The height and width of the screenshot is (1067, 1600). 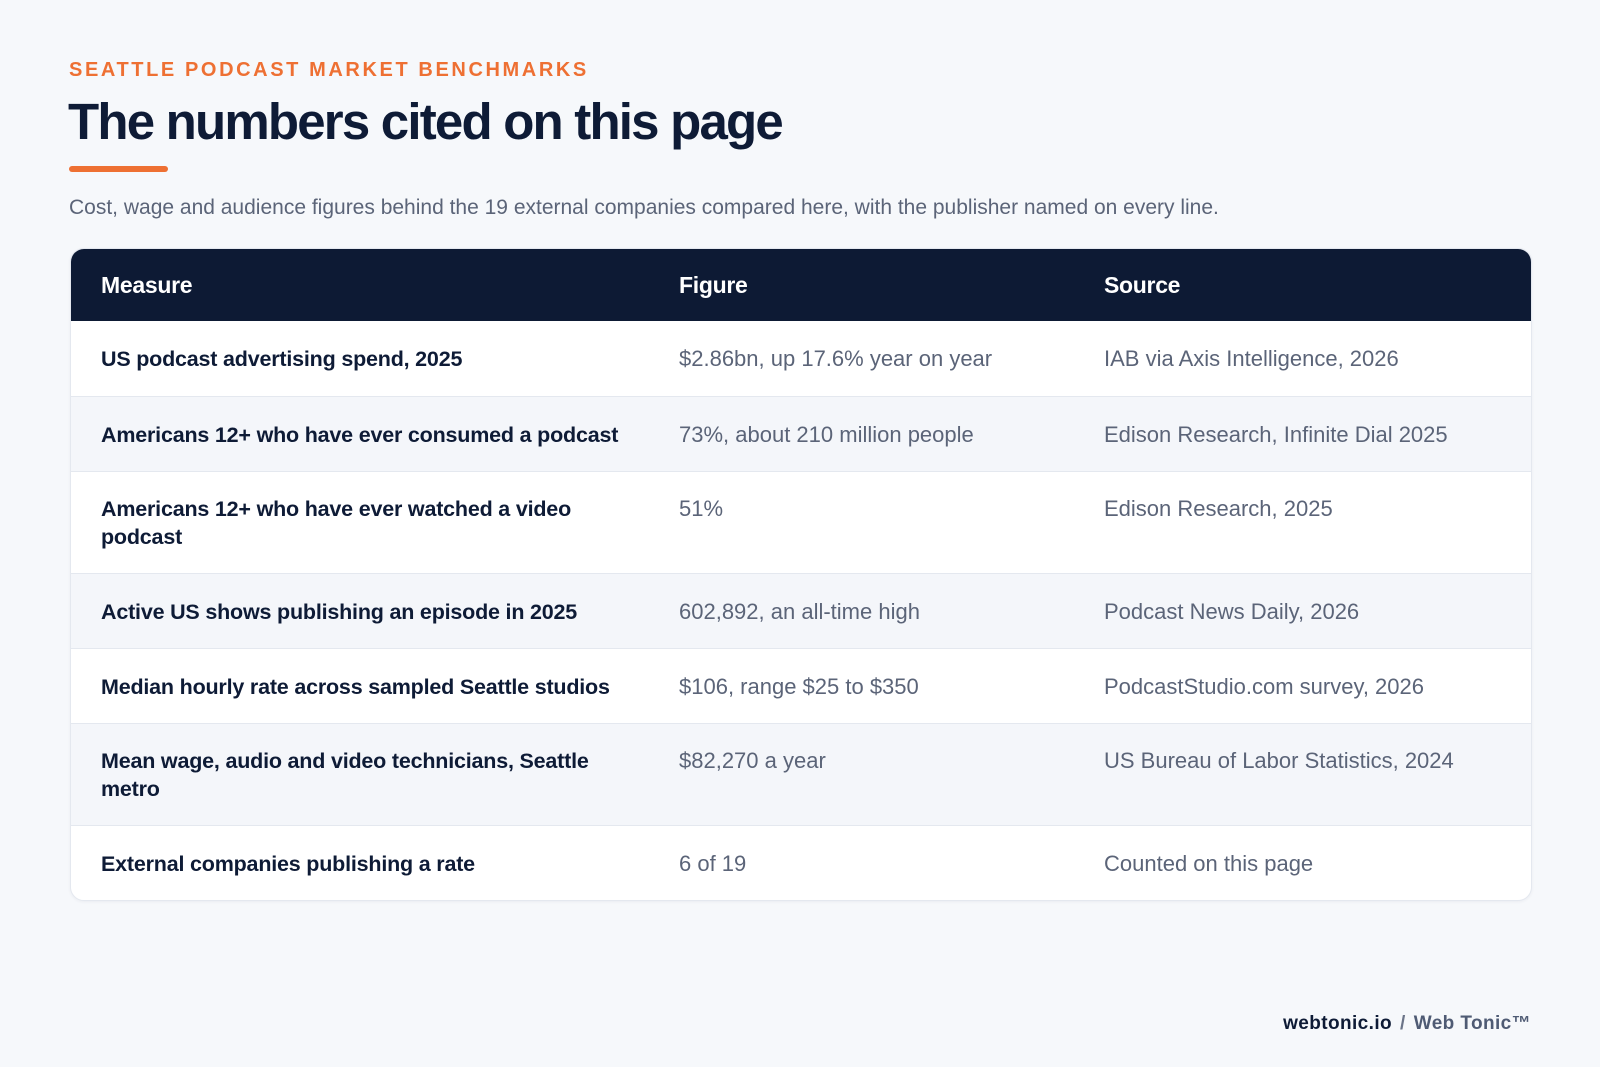 What do you see at coordinates (752, 760) in the screenshot?
I see `cell-figure: $82,270 a year` at bounding box center [752, 760].